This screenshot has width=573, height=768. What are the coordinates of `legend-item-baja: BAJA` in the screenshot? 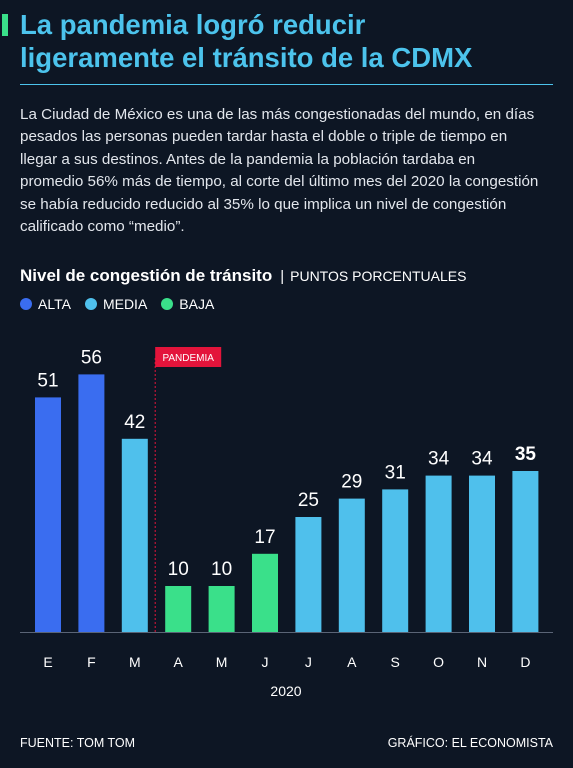 It's located at (187, 304).